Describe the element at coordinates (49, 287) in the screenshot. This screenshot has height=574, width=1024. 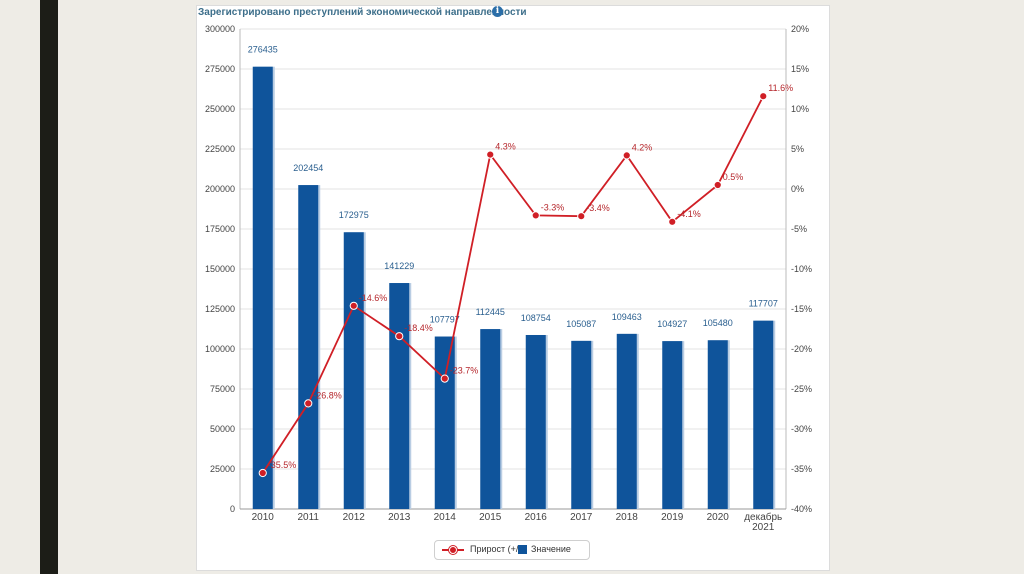
I see `slide-edge-strip` at that location.